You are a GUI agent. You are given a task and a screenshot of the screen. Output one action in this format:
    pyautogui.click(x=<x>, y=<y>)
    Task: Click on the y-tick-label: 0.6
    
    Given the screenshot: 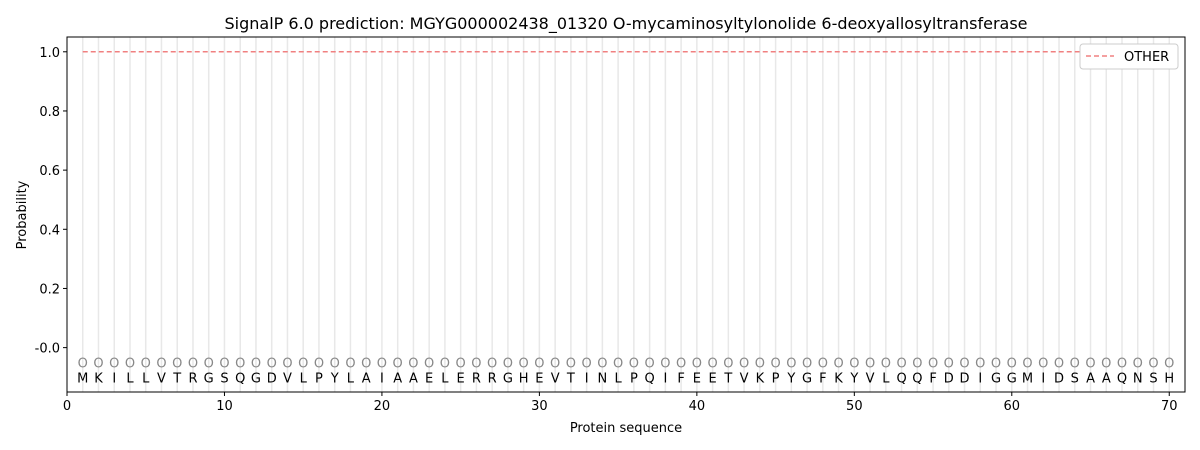 What is the action you would take?
    pyautogui.click(x=49, y=171)
    